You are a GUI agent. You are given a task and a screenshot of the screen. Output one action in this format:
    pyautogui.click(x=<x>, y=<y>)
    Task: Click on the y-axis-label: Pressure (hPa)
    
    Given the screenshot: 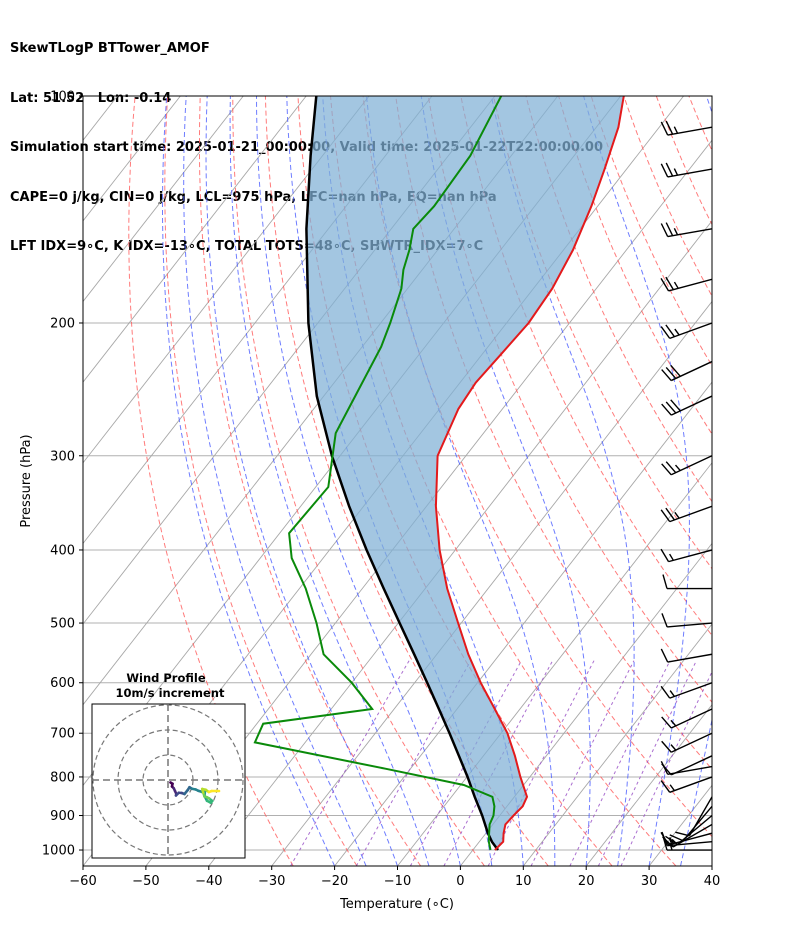 What is the action you would take?
    pyautogui.click(x=26, y=480)
    